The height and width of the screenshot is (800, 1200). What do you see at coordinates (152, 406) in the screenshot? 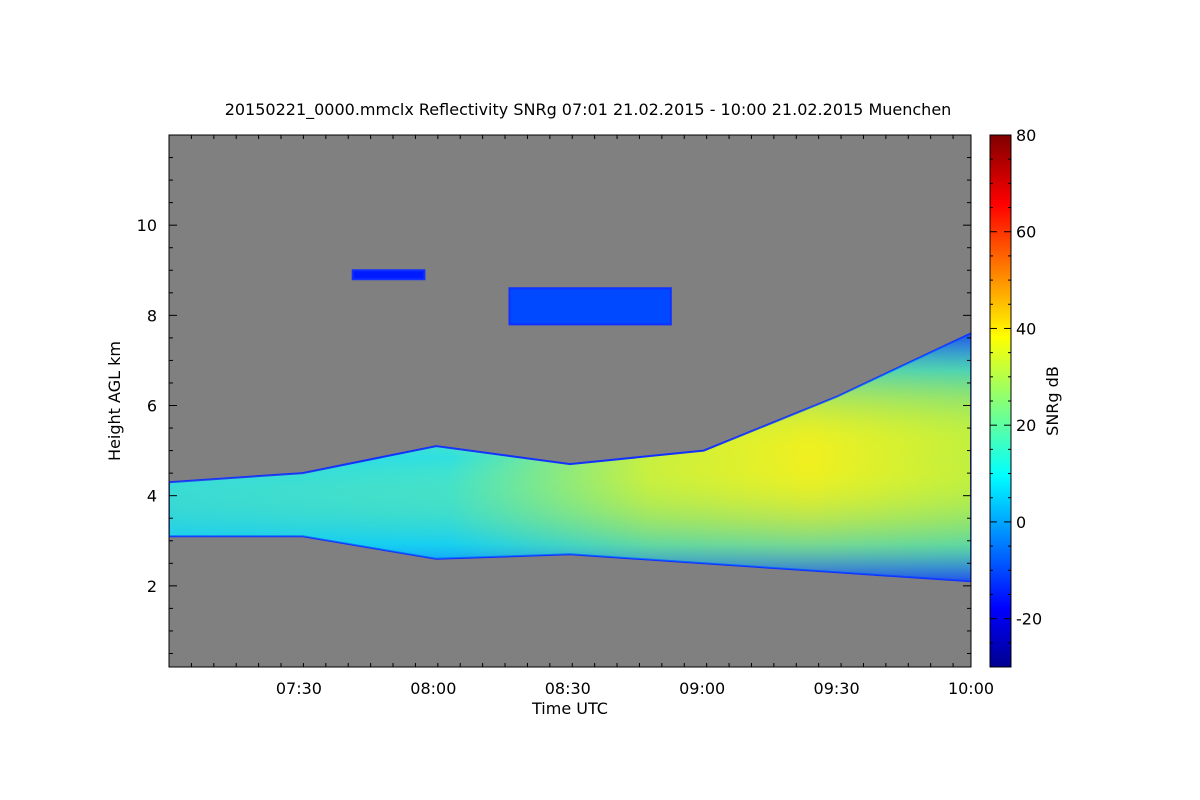
I see `y-tick-label: 6` at bounding box center [152, 406].